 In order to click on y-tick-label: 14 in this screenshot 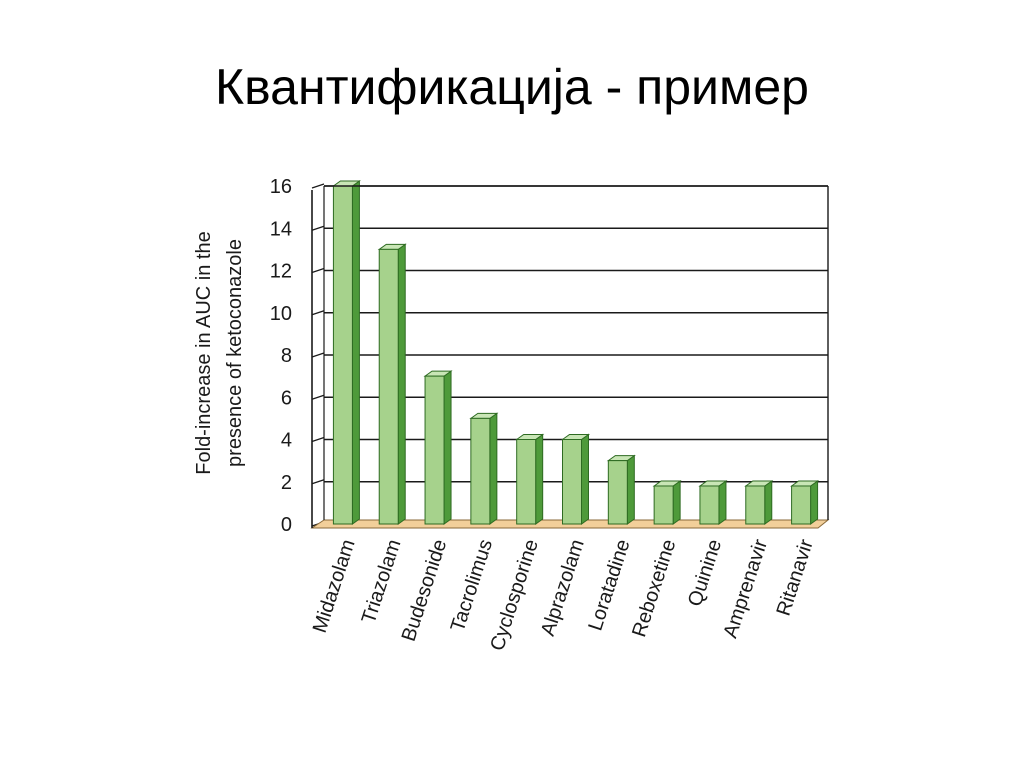, I will do `click(281, 229)`.